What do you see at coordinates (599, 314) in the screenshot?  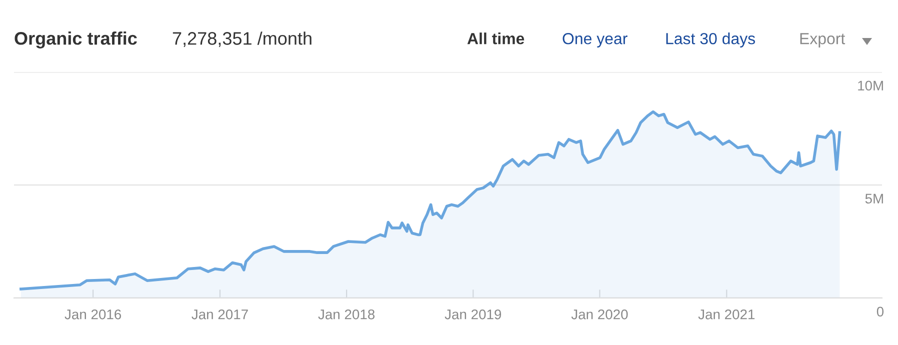 I see `x-tick-label: Jan 2020` at bounding box center [599, 314].